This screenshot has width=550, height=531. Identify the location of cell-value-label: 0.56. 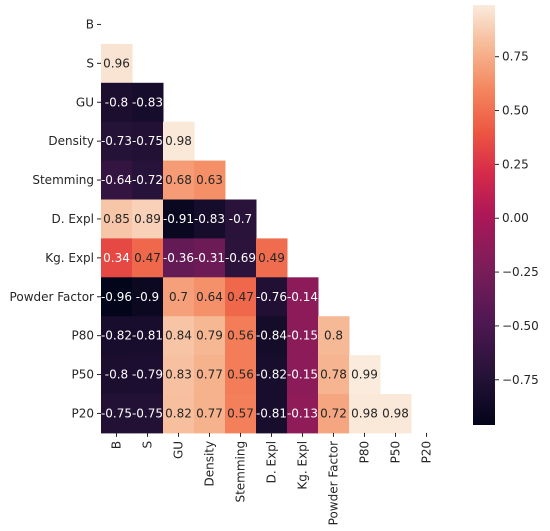
(240, 336).